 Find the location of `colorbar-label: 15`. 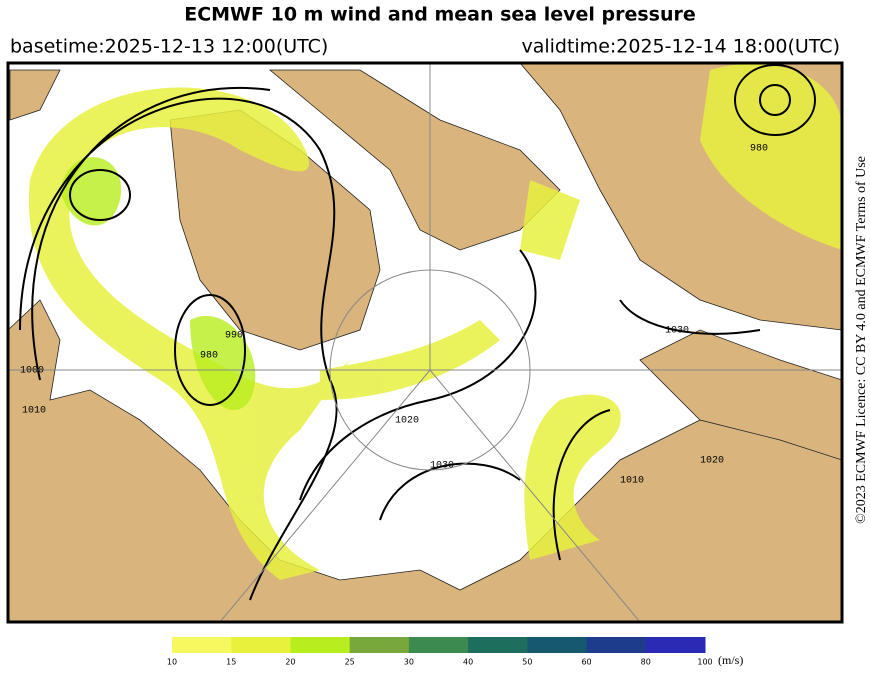

colorbar-label: 15 is located at coordinates (231, 662).